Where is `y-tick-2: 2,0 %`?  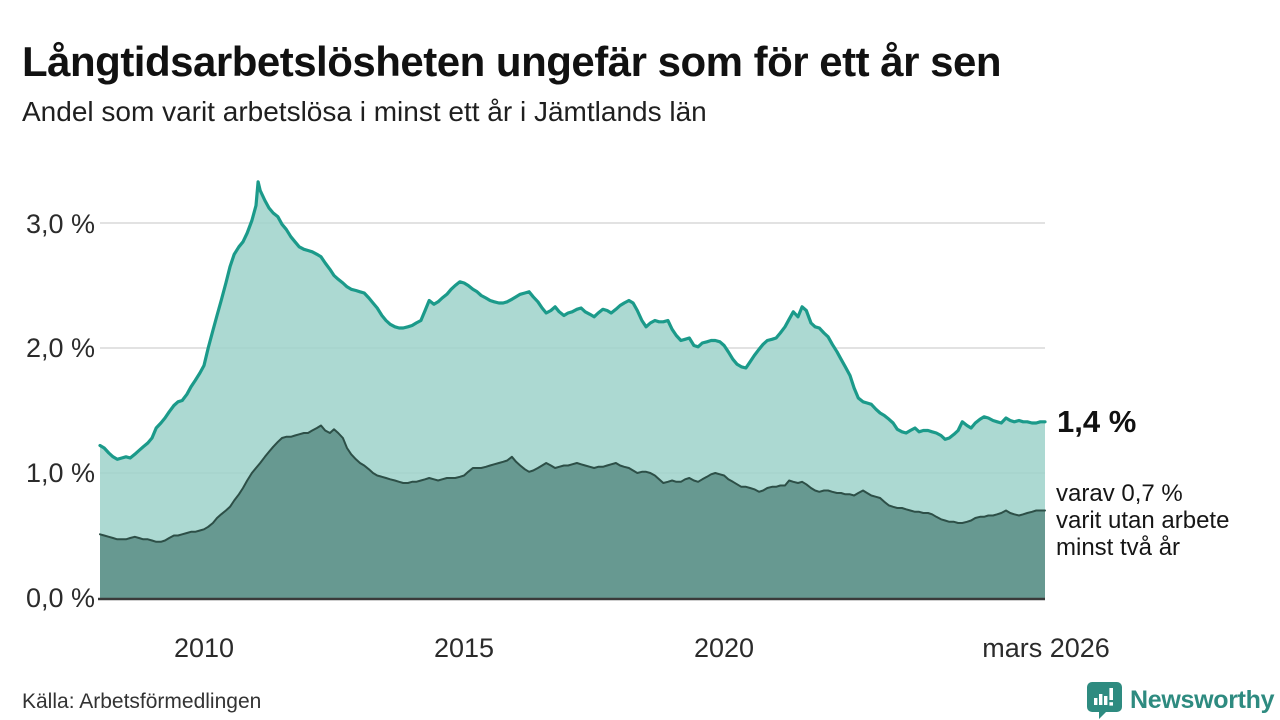 y-tick-2: 2,0 % is located at coordinates (60, 348).